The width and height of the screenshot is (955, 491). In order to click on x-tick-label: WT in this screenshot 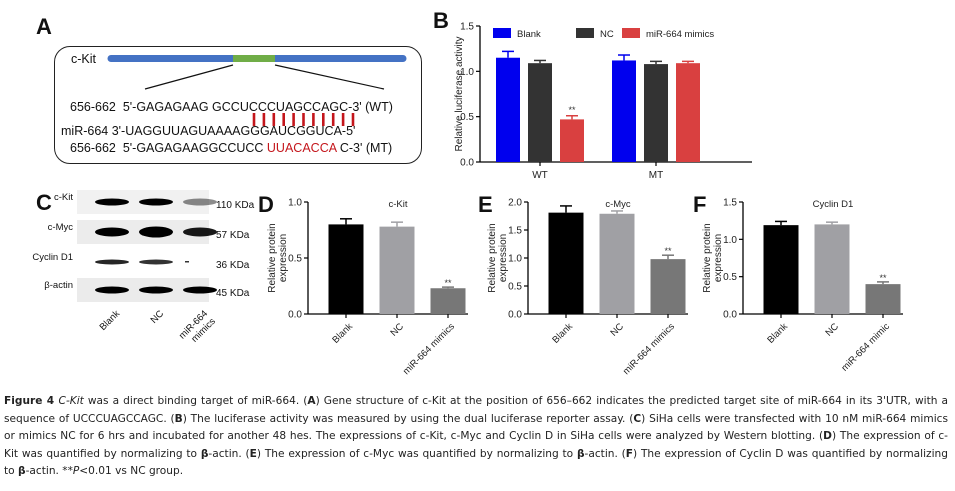, I will do `click(540, 175)`.